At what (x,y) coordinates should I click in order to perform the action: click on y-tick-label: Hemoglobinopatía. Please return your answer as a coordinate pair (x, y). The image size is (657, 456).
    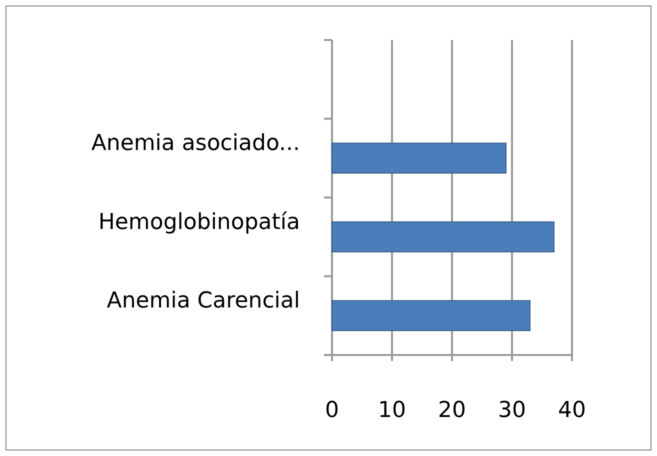
    Looking at the image, I should click on (199, 222).